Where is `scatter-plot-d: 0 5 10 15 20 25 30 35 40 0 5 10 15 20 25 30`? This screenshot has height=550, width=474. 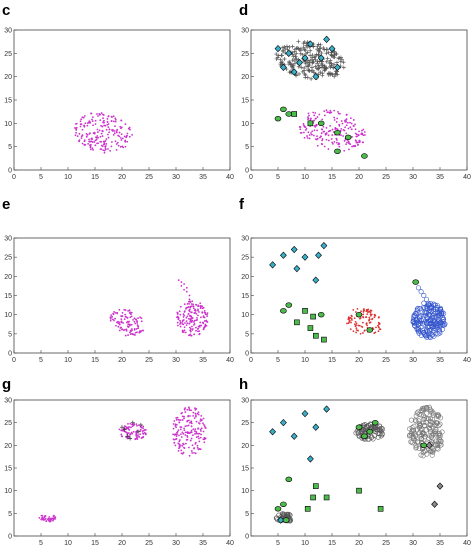
scatter-plot-d: 0 5 10 15 20 25 30 35 40 0 5 10 15 20 25 30 is located at coordinates (356, 105).